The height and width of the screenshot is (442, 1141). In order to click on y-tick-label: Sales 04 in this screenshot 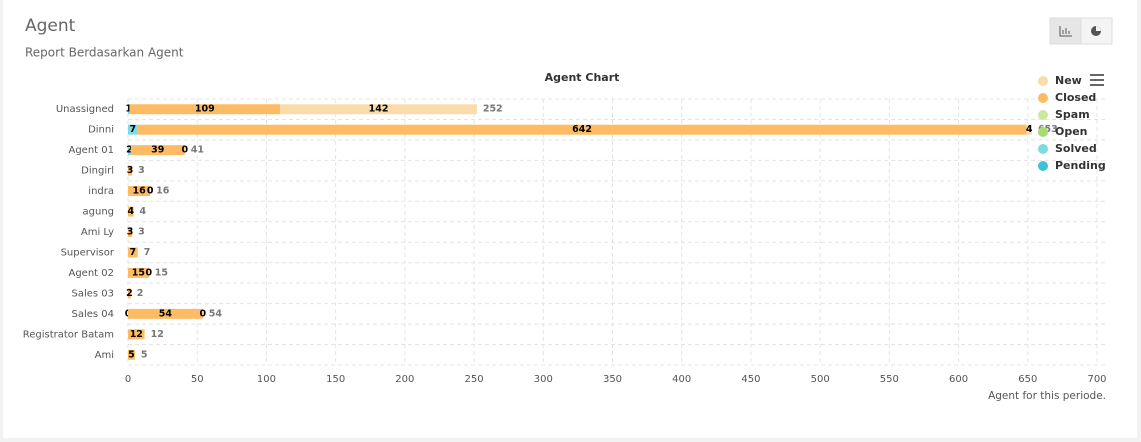, I will do `click(92, 314)`.